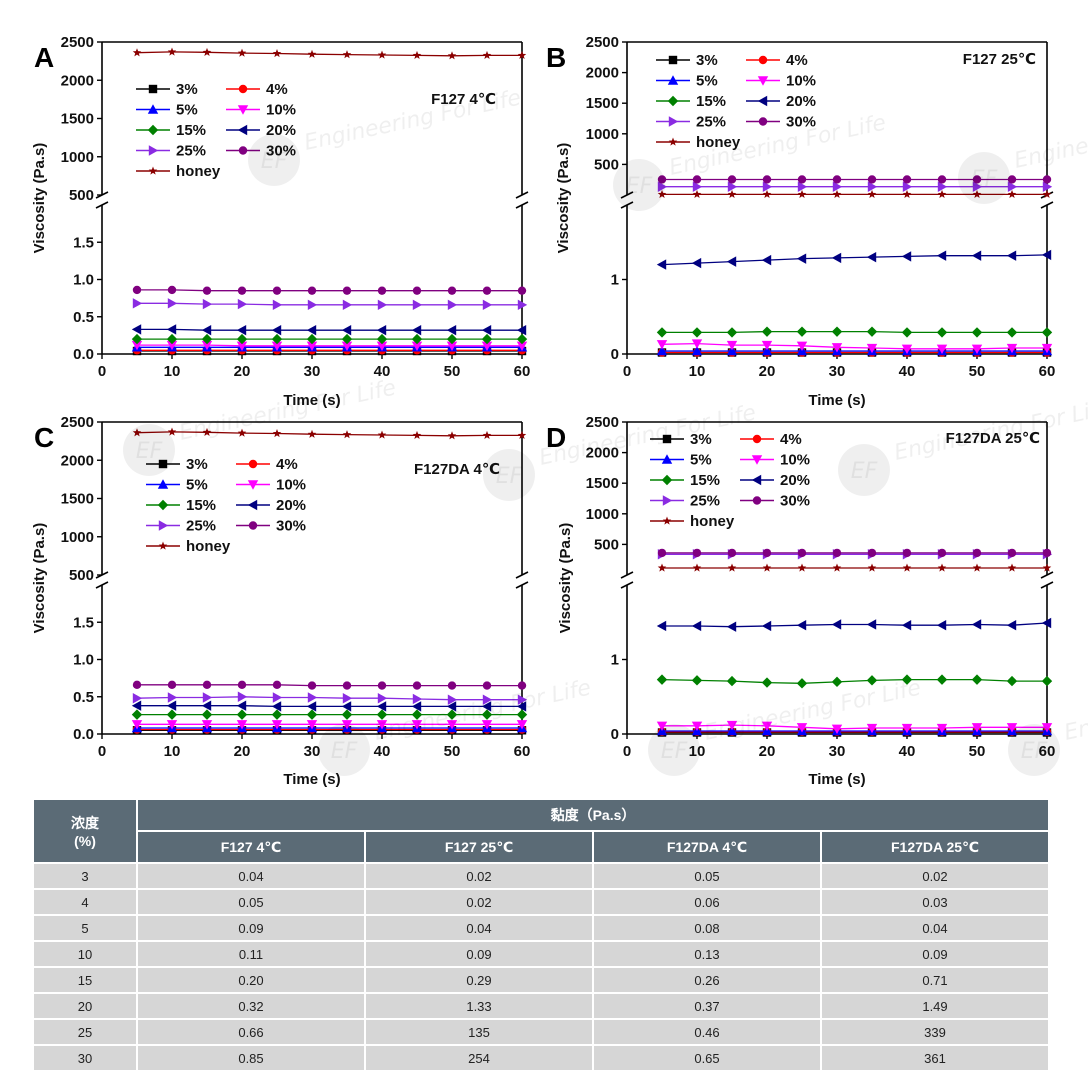 The image size is (1088, 1090). What do you see at coordinates (775, 501) in the screenshot?
I see `legend-item: 30%` at bounding box center [775, 501].